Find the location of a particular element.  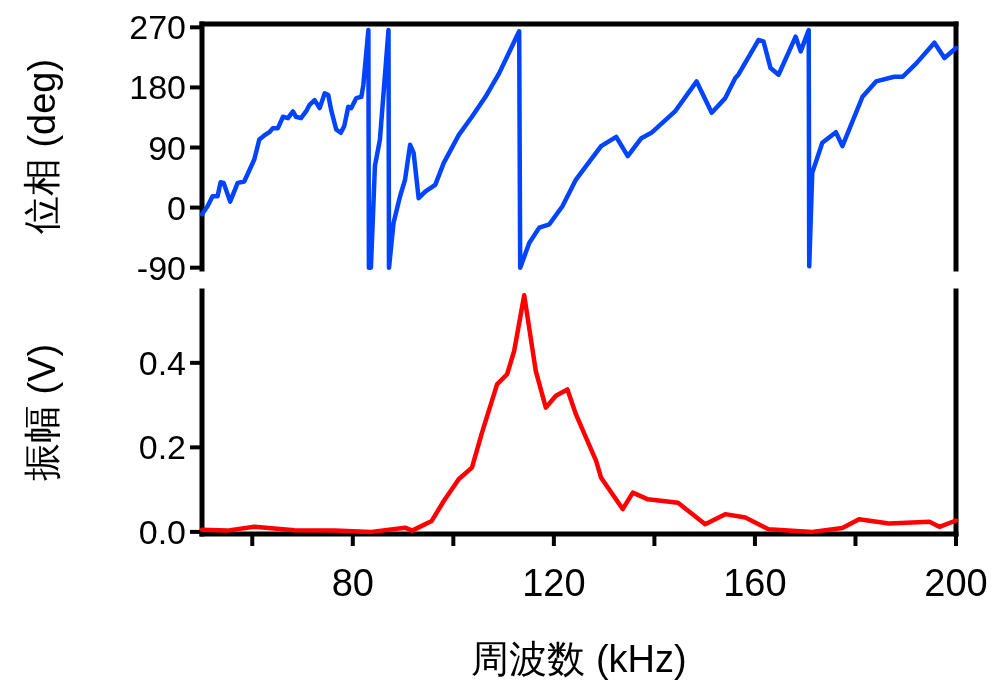

y-tick-label: 0.2 is located at coordinates (162, 447).